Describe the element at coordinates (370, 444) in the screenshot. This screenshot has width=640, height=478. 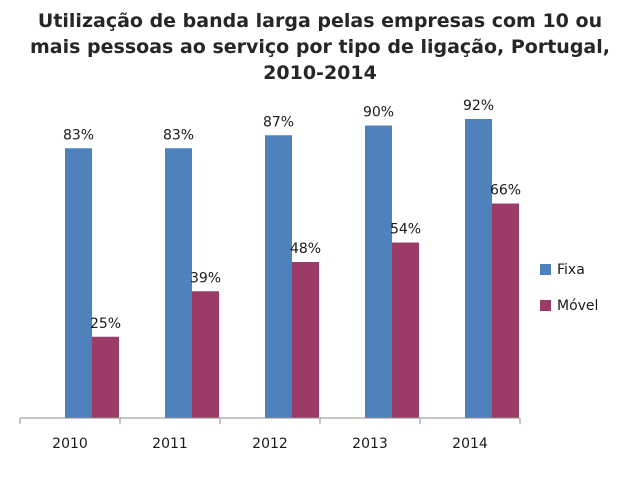
I see `x-tick-label: 2013` at that location.